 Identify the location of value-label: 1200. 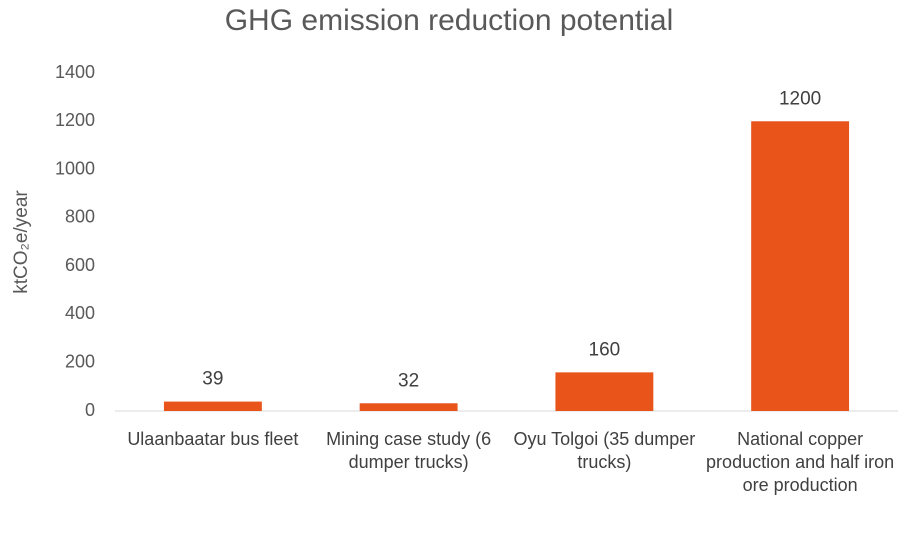
(800, 98).